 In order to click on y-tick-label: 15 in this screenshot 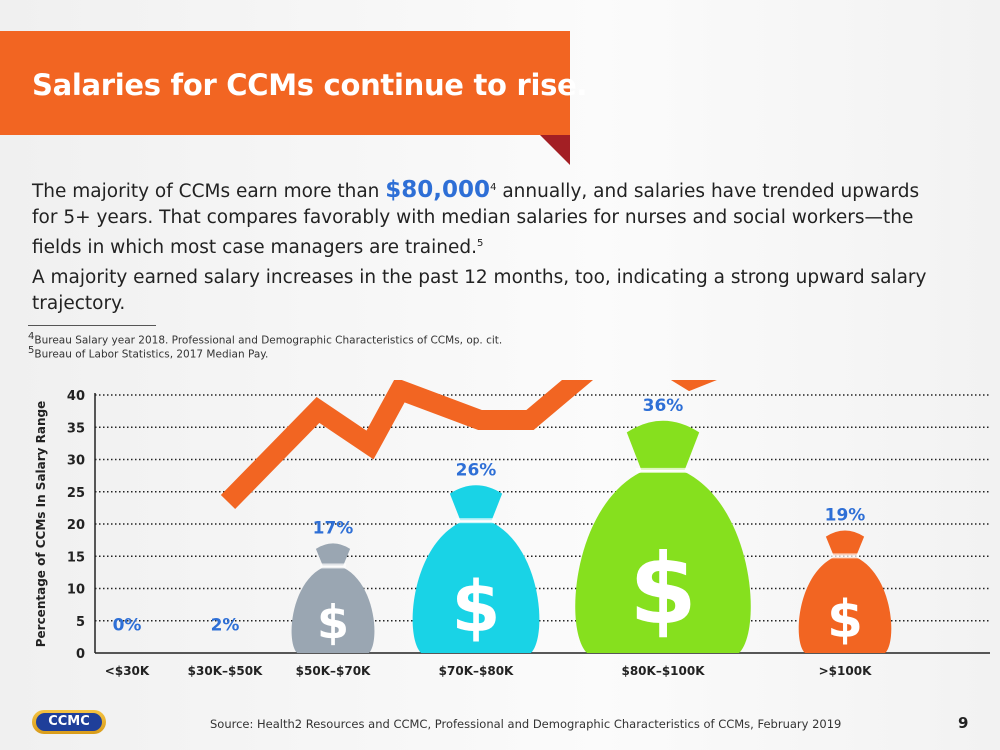, I will do `click(76, 557)`.